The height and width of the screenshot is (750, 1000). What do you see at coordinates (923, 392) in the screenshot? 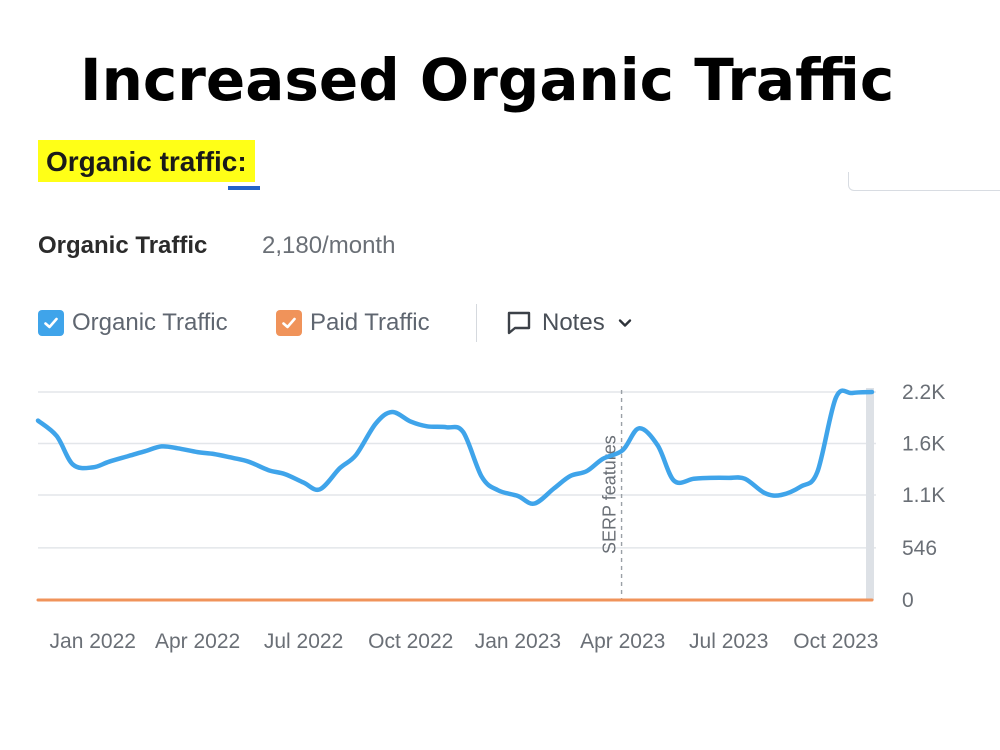
I see `y-tick-label: 2.2K` at bounding box center [923, 392].